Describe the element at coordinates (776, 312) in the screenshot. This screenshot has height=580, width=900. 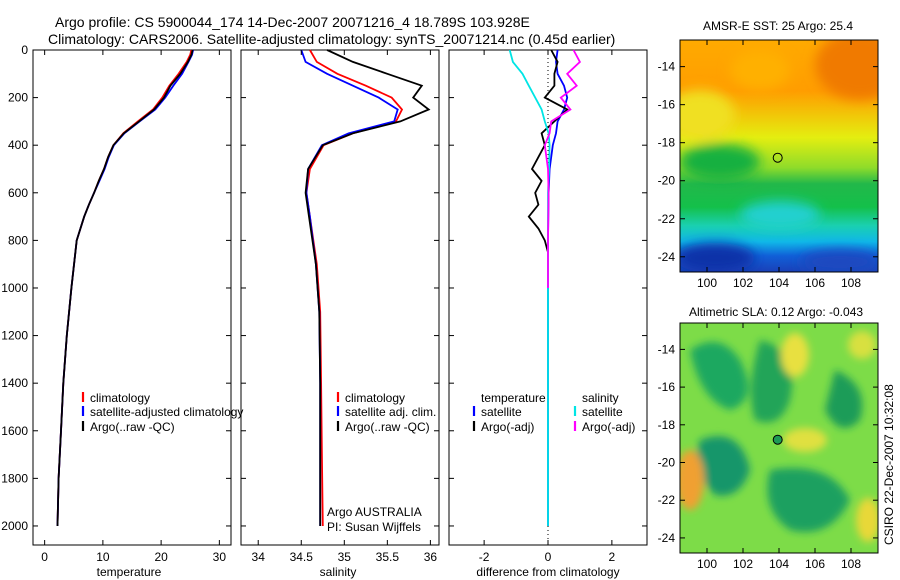
I see `sla-map-title: Altimetric SLA: 0.12 Argo: -0.043` at that location.